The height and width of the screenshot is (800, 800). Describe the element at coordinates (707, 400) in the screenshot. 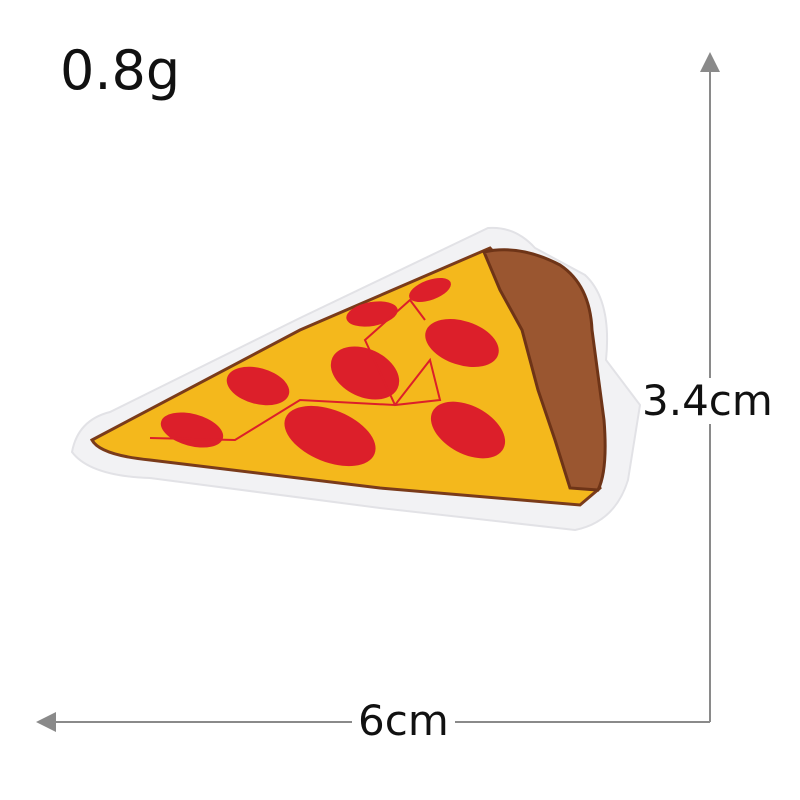

I see `height-label: 3.4cm` at that location.